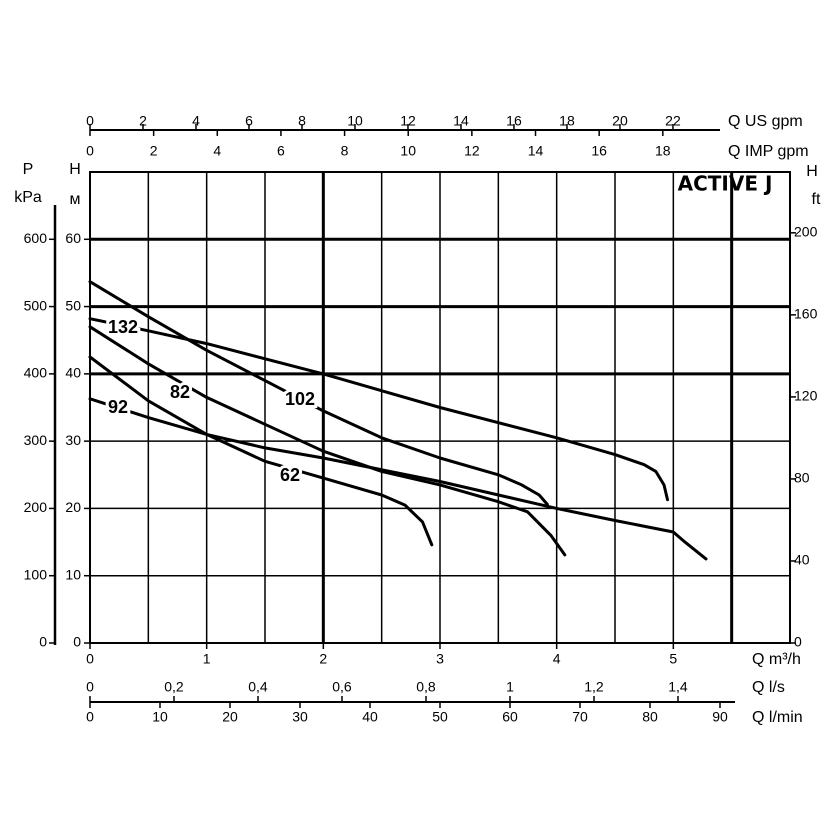  What do you see at coordinates (594, 687) in the screenshot?
I see `bottom-tick-label: 1,2` at bounding box center [594, 687].